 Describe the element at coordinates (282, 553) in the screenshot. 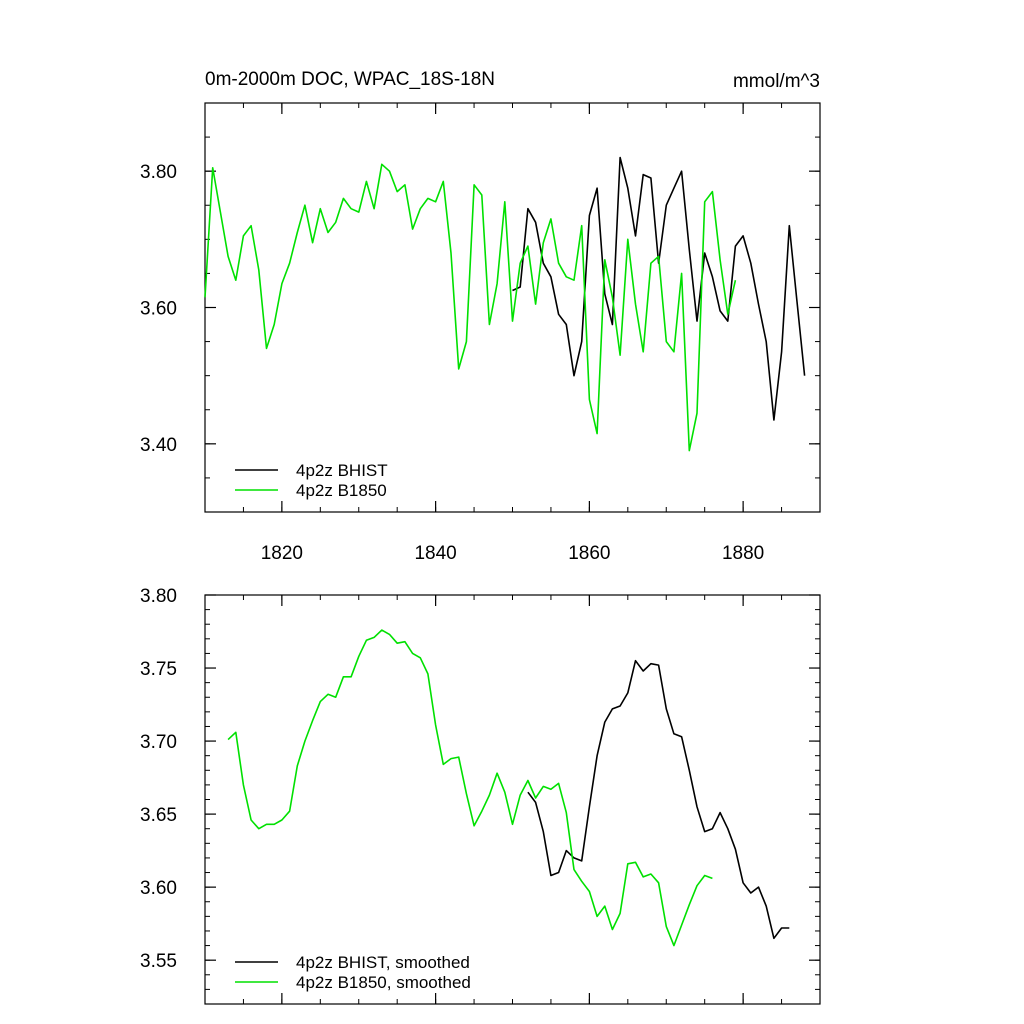

I see `x-tick-label: 1820` at that location.